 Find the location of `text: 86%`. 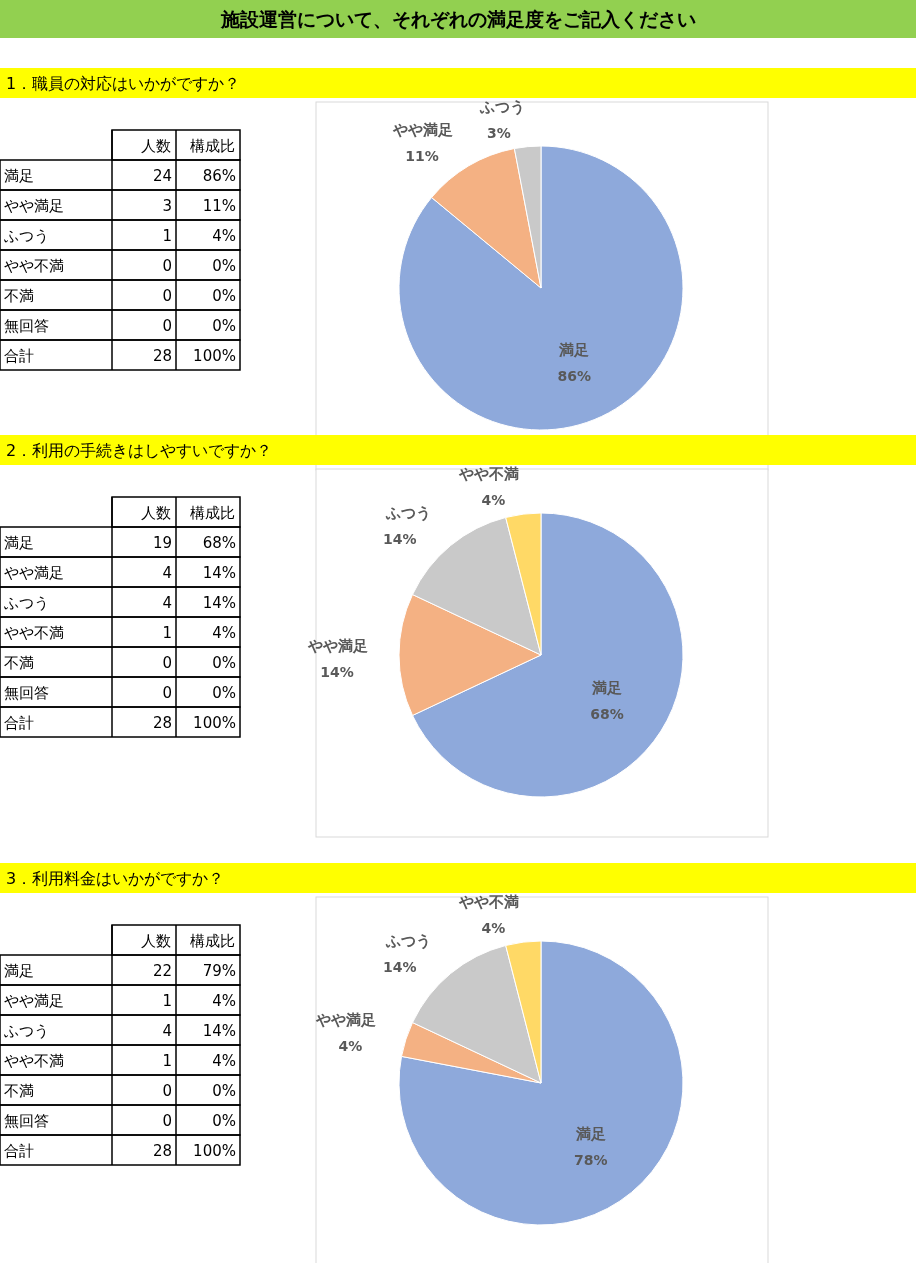

text: 86% is located at coordinates (219, 176).